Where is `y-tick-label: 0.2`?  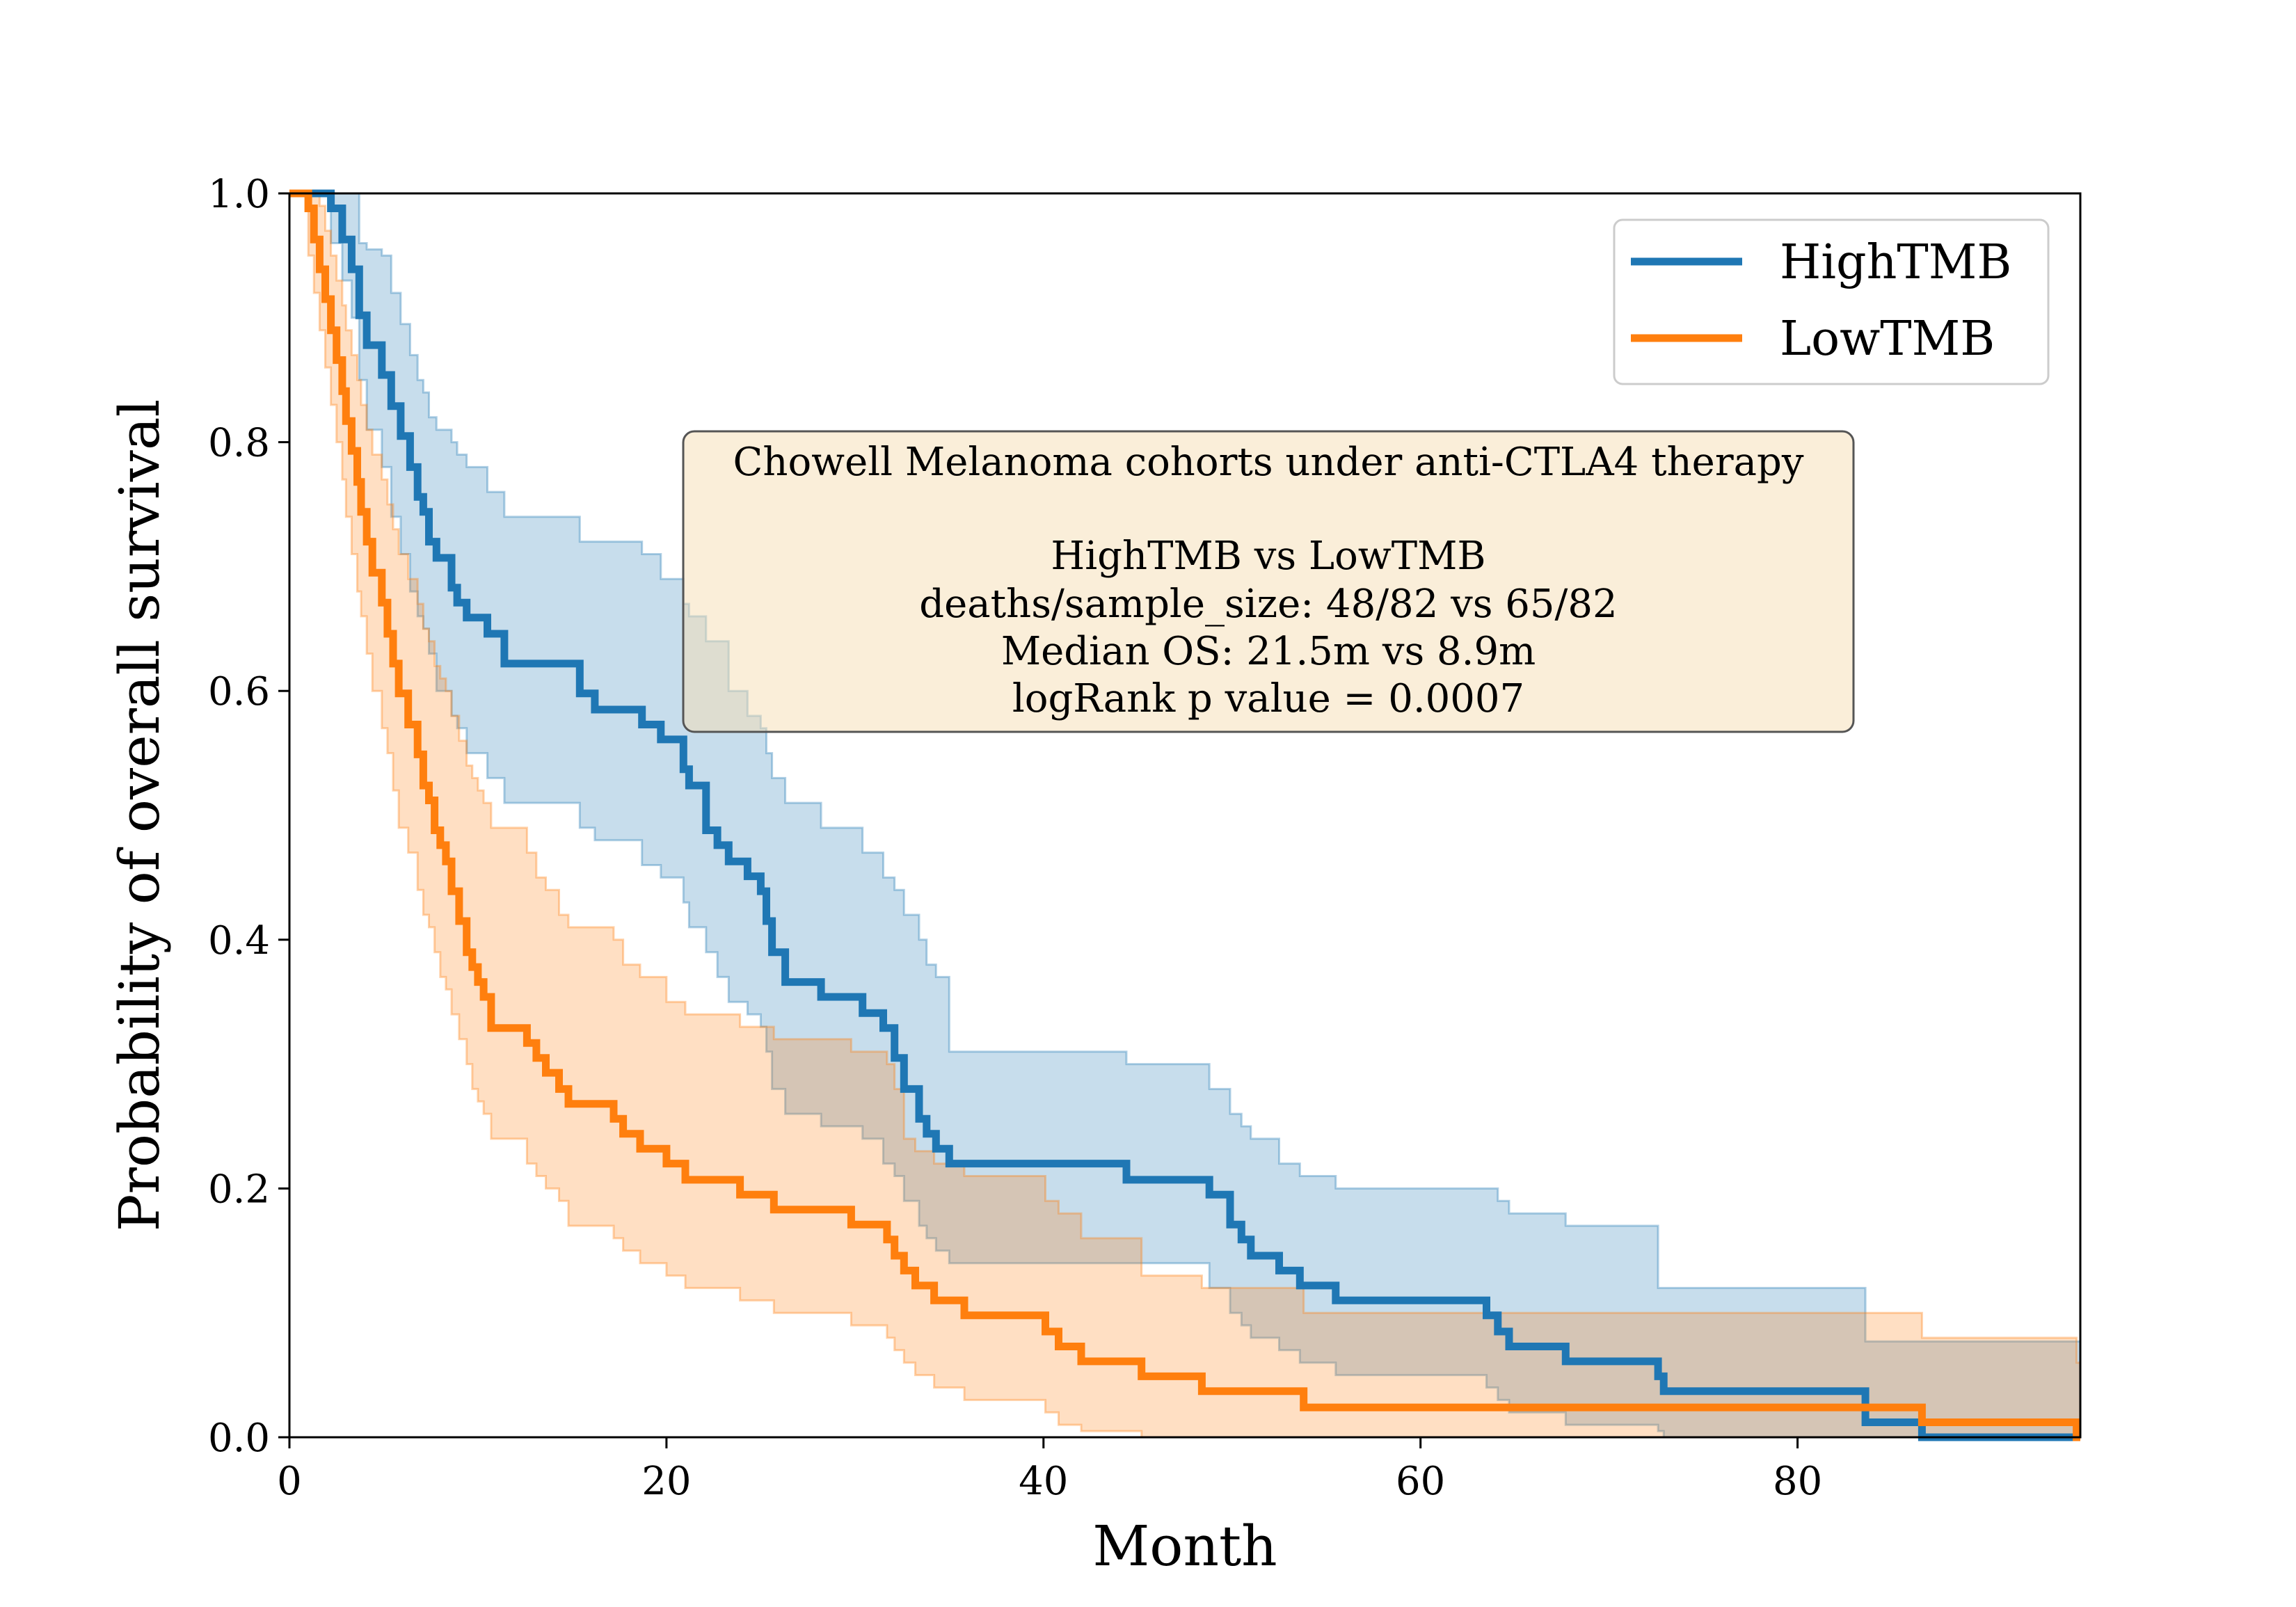
y-tick-label: 0.2 is located at coordinates (239, 1189).